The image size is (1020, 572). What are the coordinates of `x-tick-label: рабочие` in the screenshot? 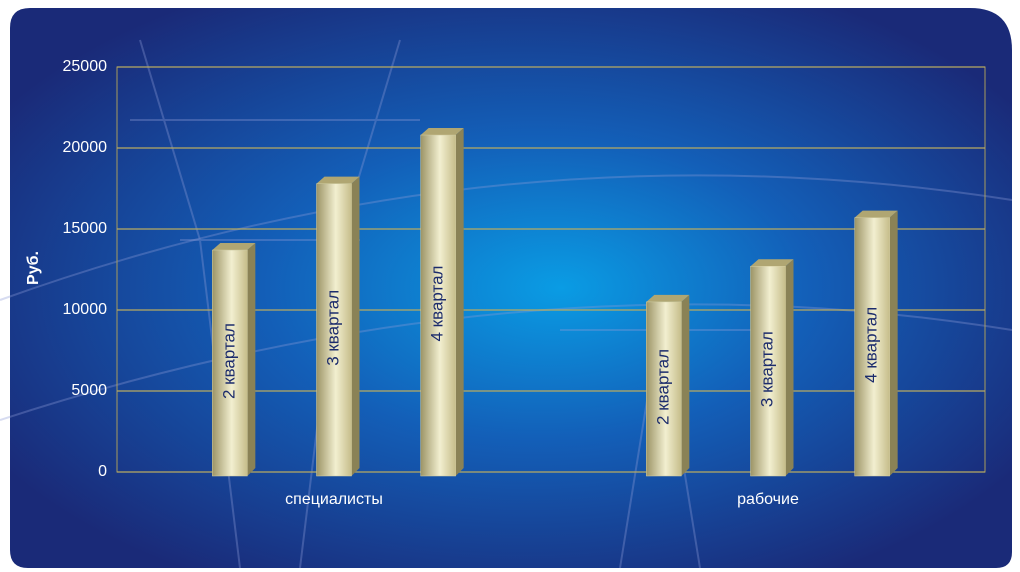 It's located at (768, 499).